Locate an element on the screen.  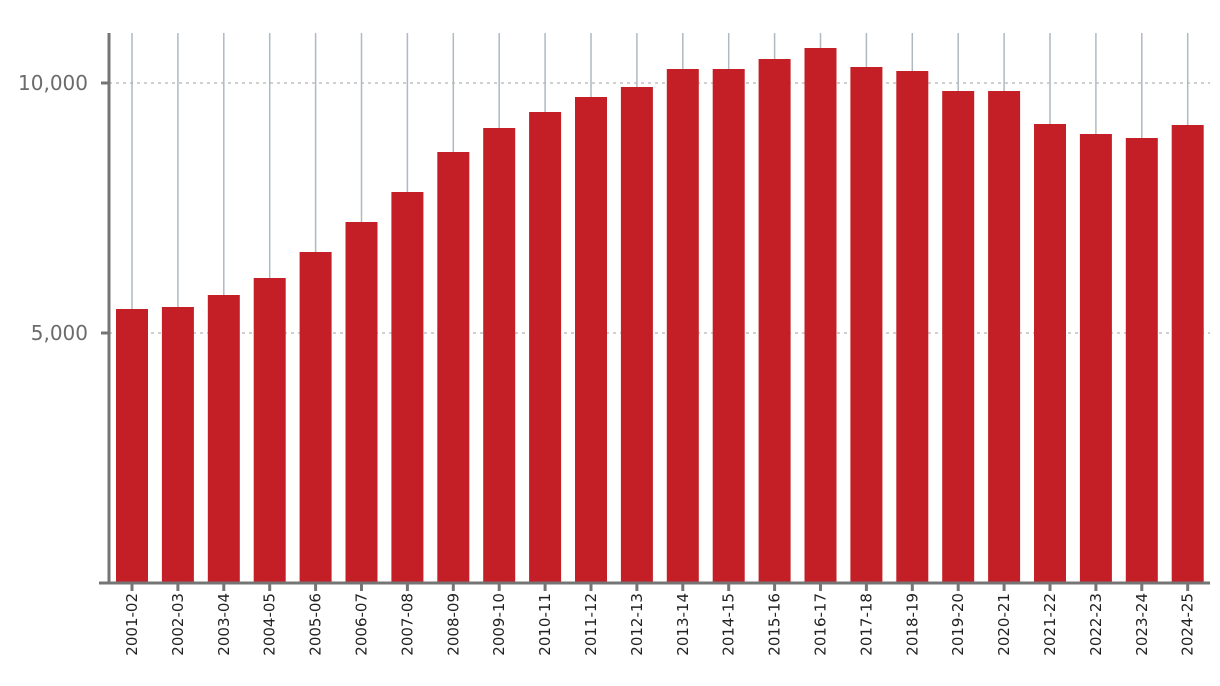
y-tick-labels: 5,000 10,000 is located at coordinates (53, 208).